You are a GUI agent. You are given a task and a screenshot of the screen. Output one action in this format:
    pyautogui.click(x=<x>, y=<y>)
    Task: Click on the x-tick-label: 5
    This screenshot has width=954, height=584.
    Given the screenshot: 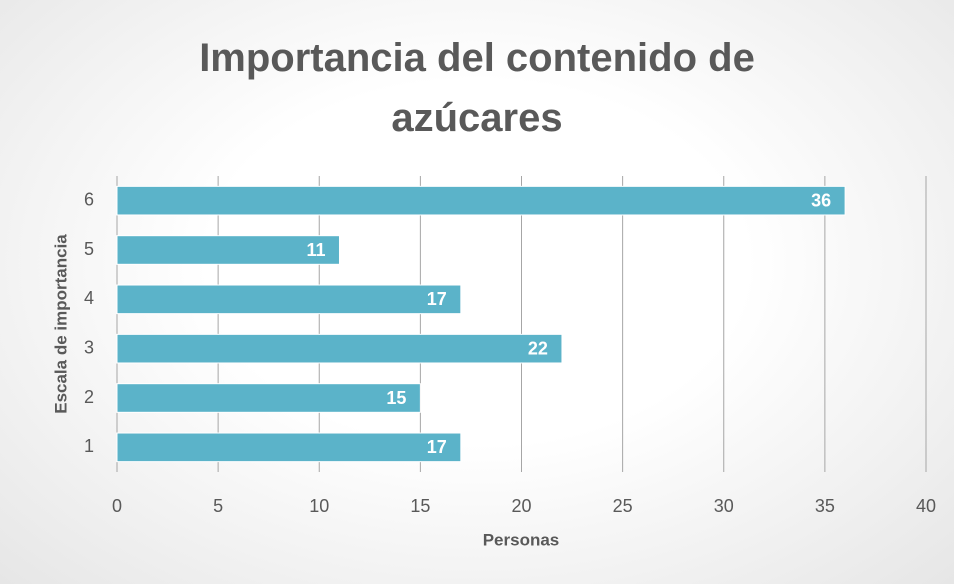 What is the action you would take?
    pyautogui.click(x=218, y=506)
    